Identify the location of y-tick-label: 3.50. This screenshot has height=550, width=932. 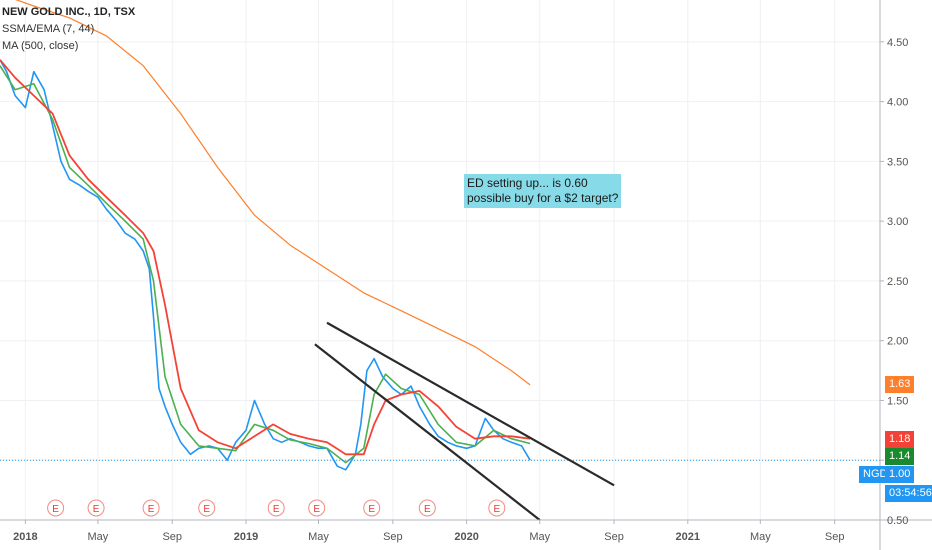
(897, 162).